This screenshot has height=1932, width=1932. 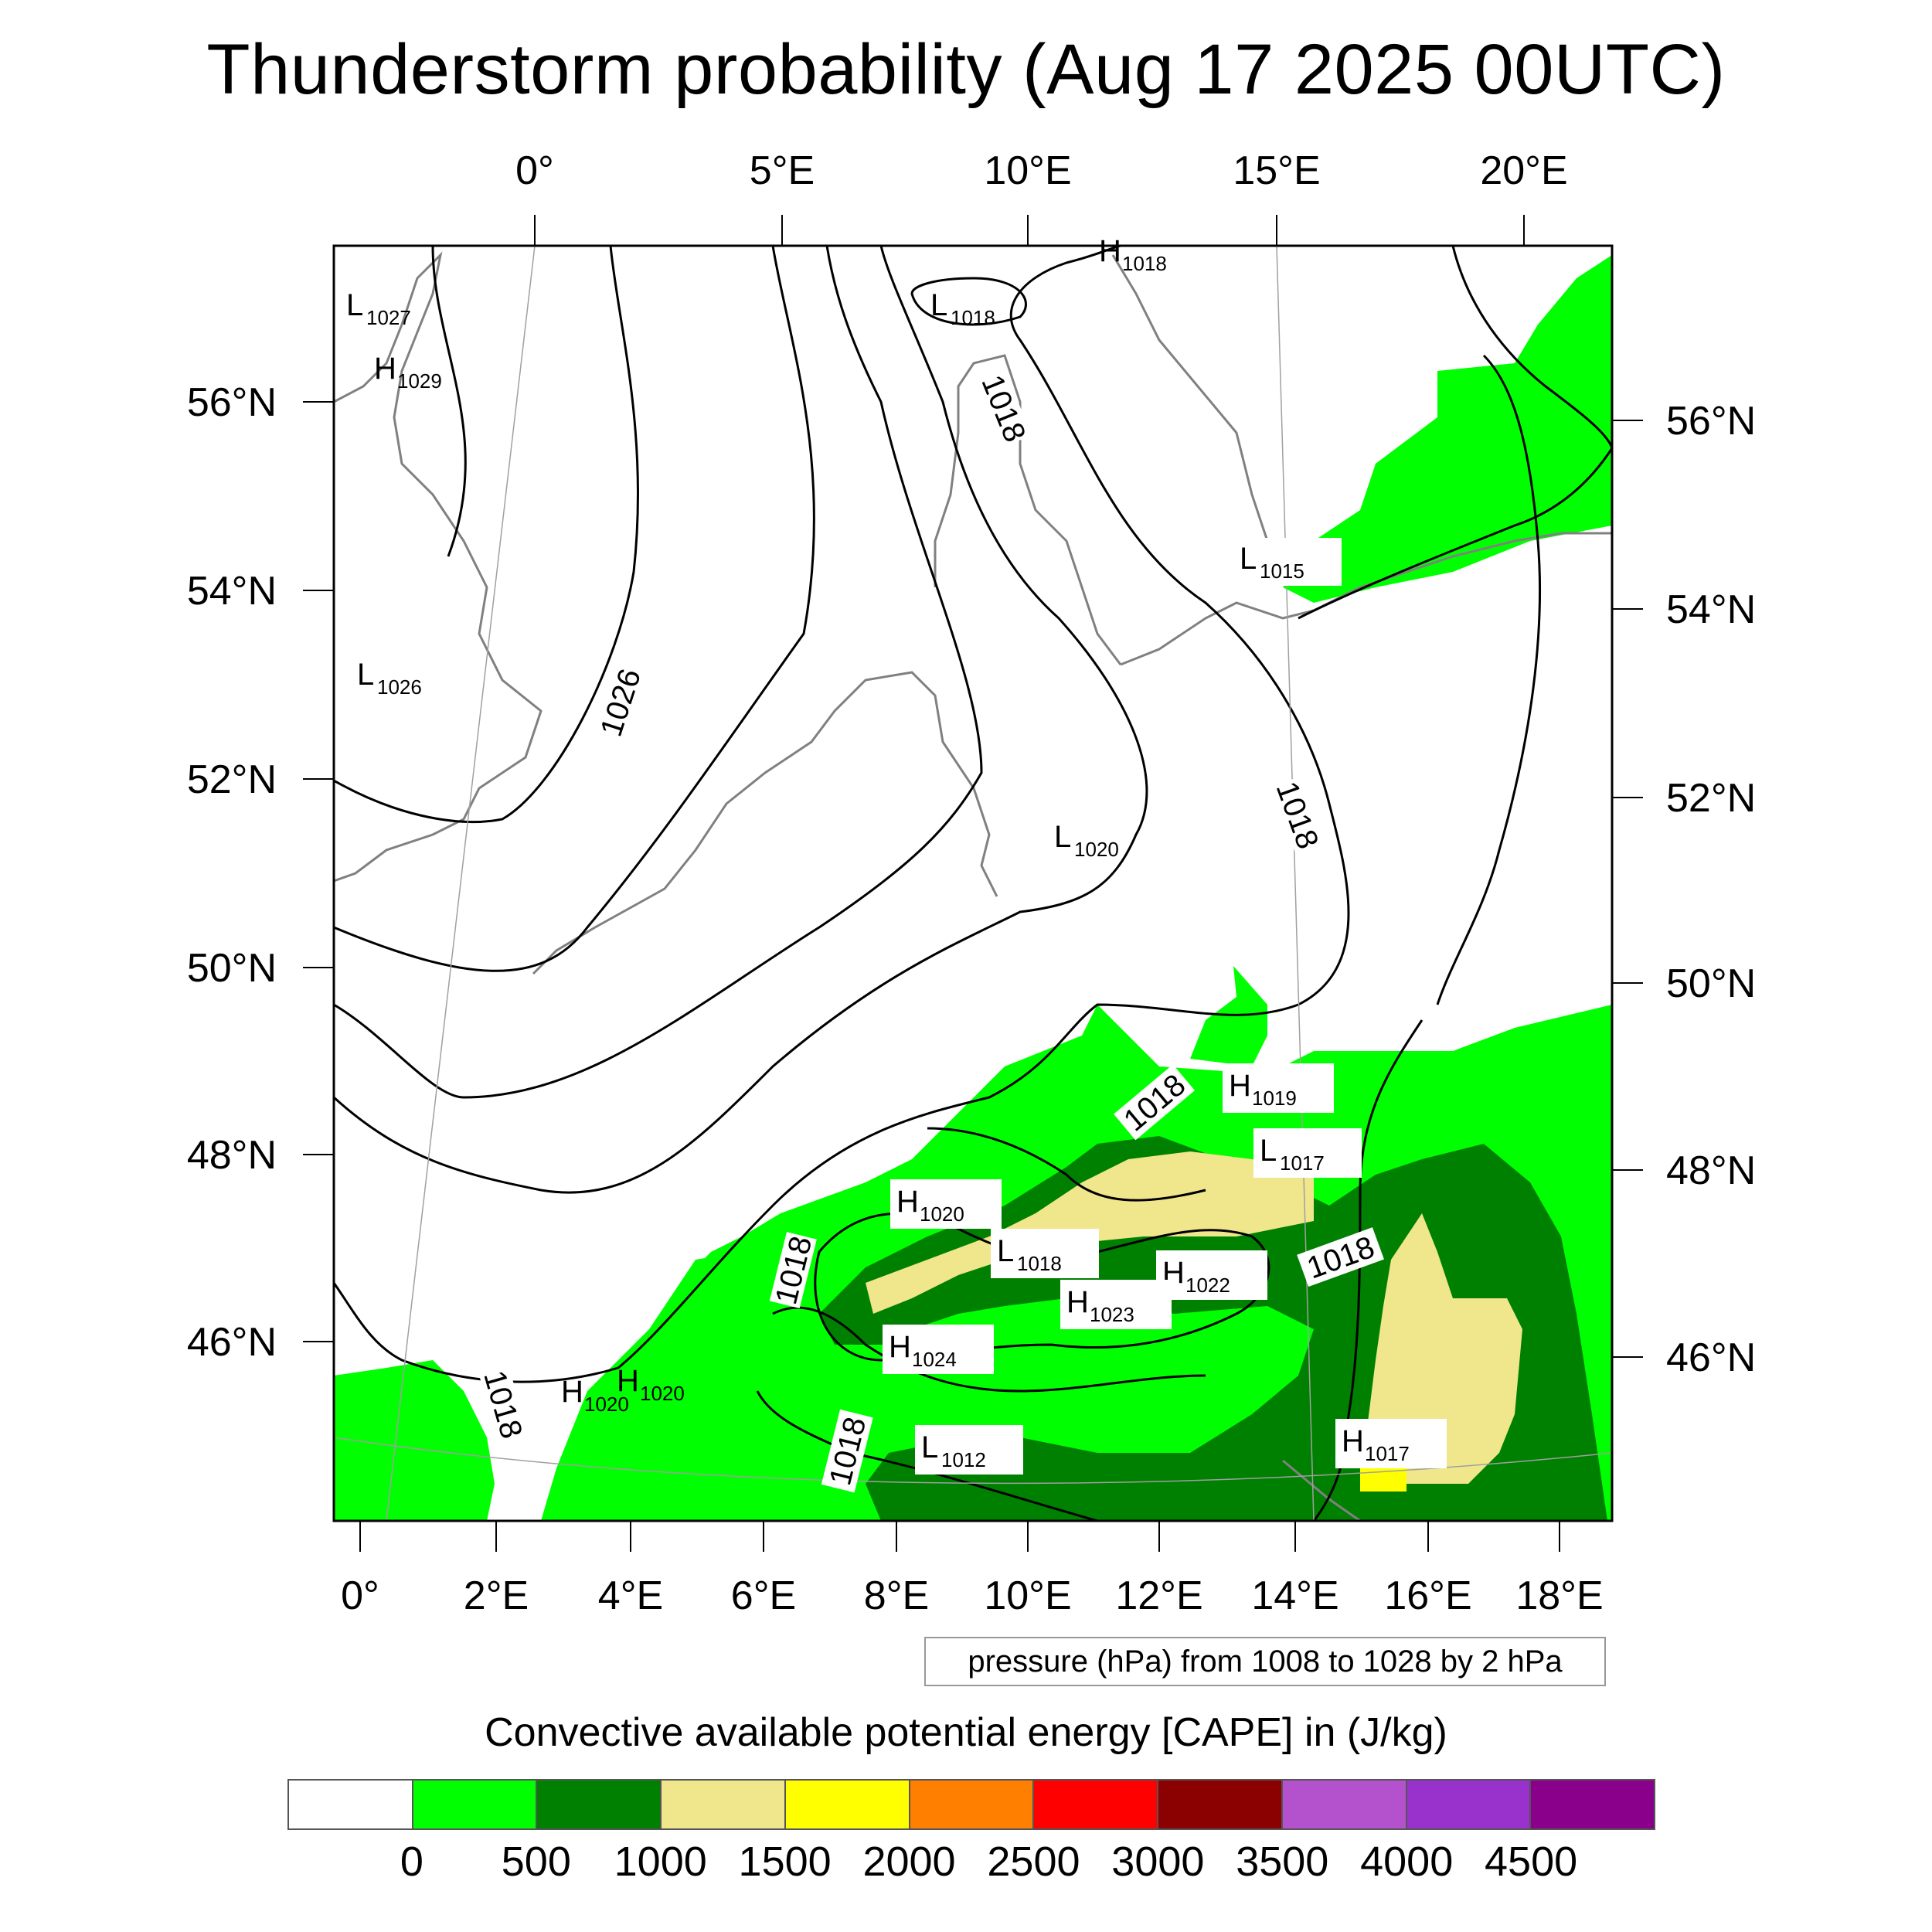 I want to click on isobar-label: 1018, so click(x=1298, y=815).